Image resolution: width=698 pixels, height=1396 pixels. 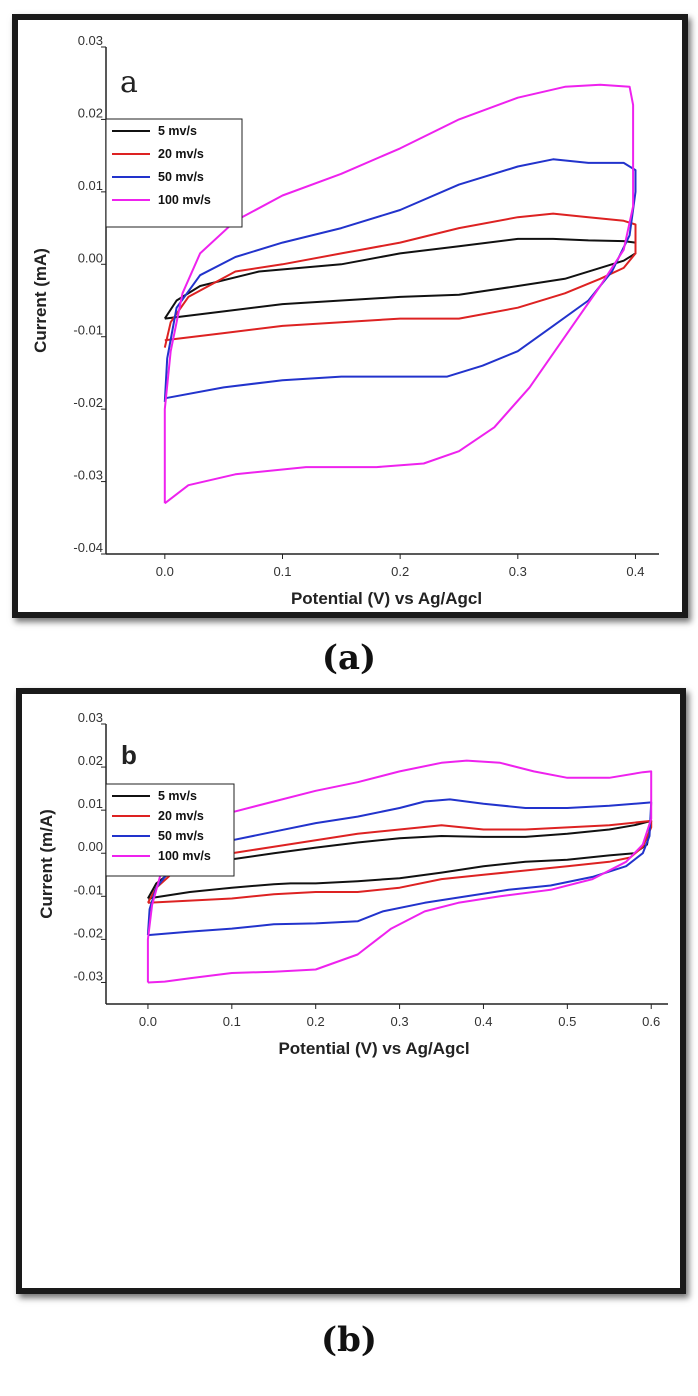 What do you see at coordinates (129, 82) in the screenshot?
I see `panel-letter: a` at bounding box center [129, 82].